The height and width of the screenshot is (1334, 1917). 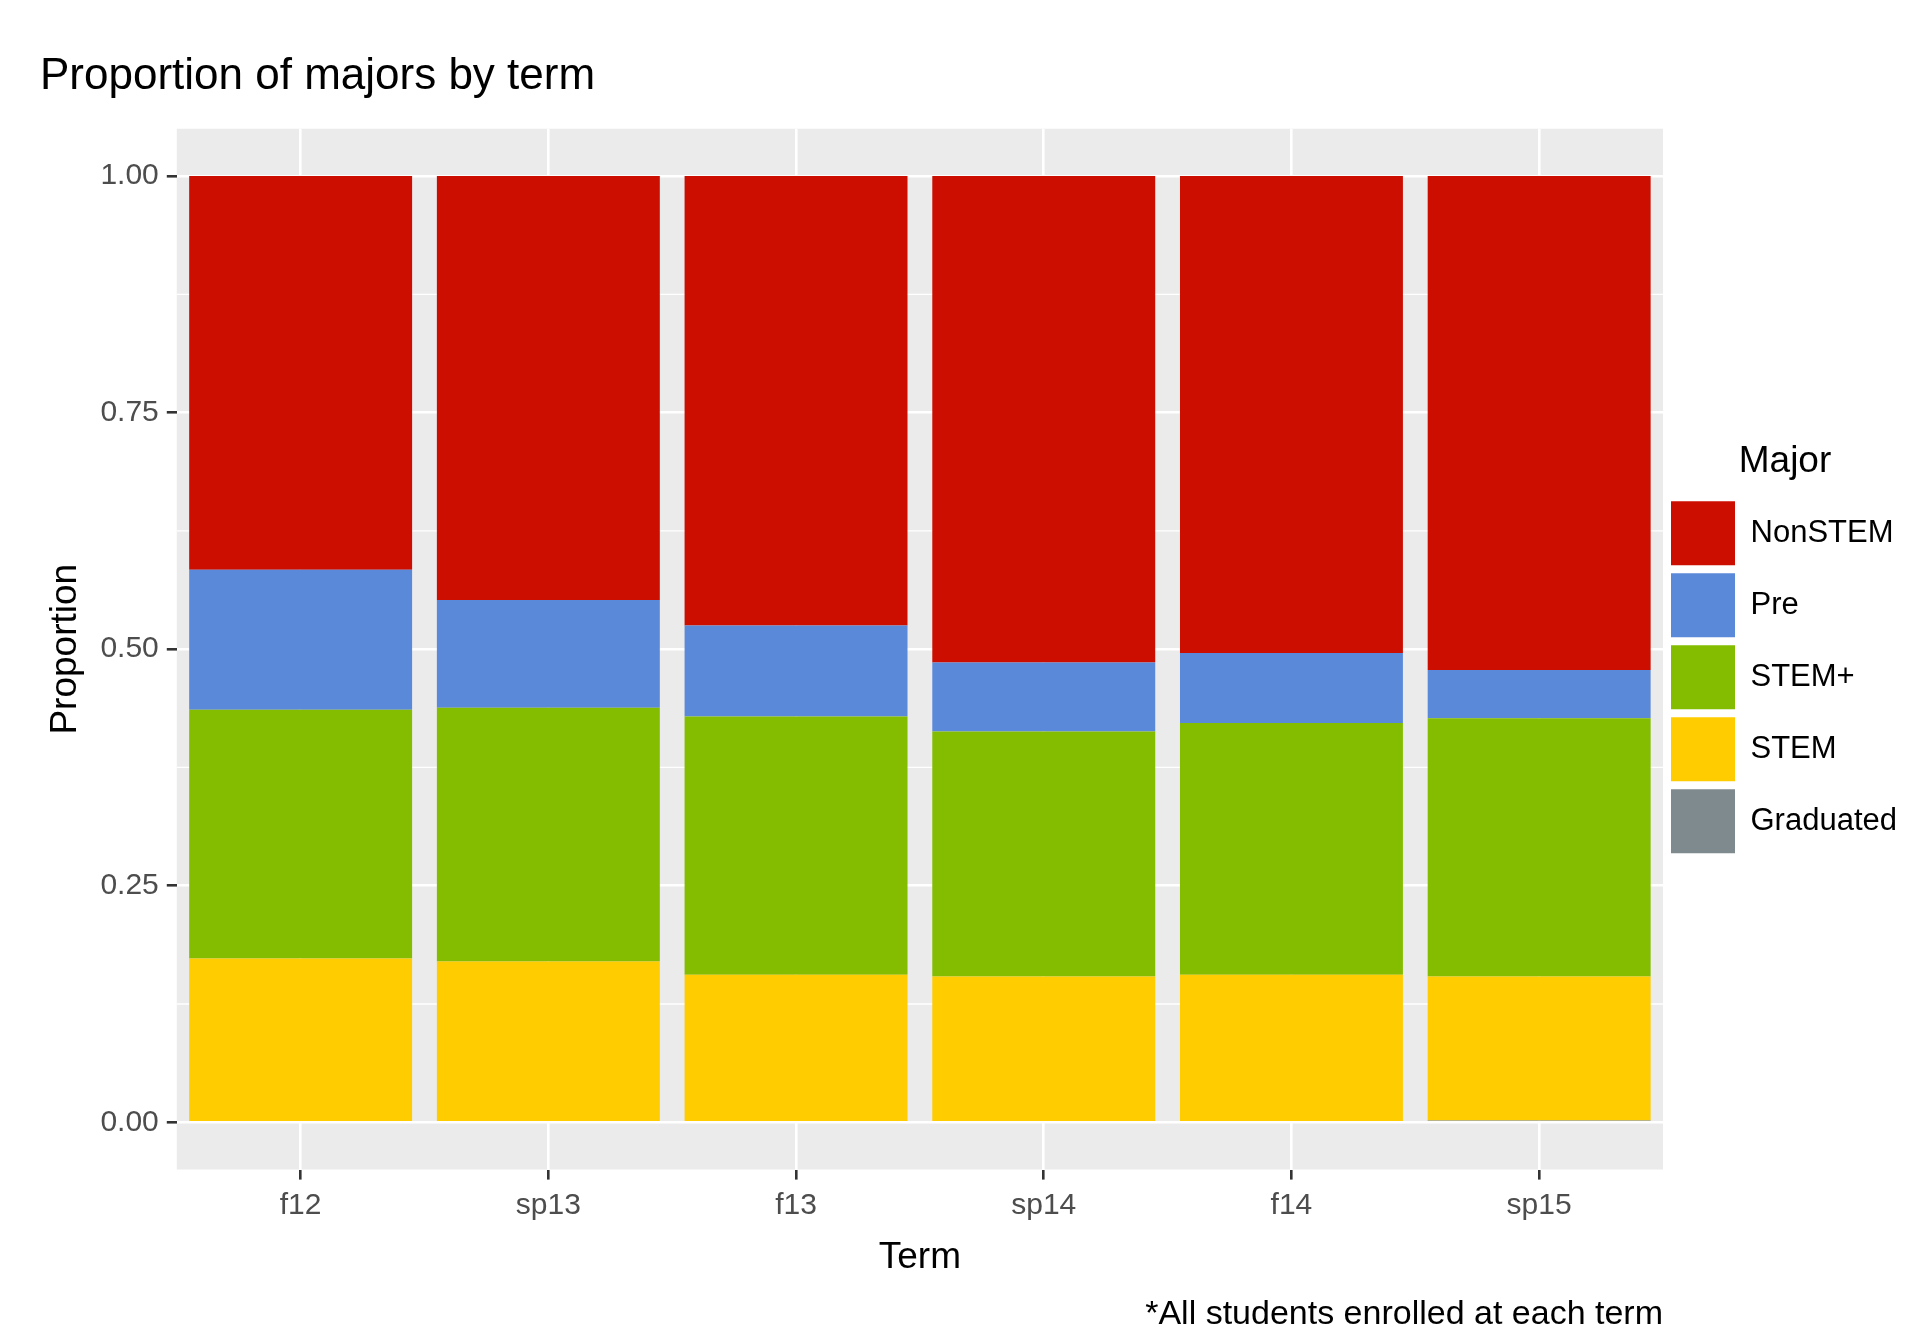 What do you see at coordinates (920, 1255) in the screenshot?
I see `x-axis-title: Term` at bounding box center [920, 1255].